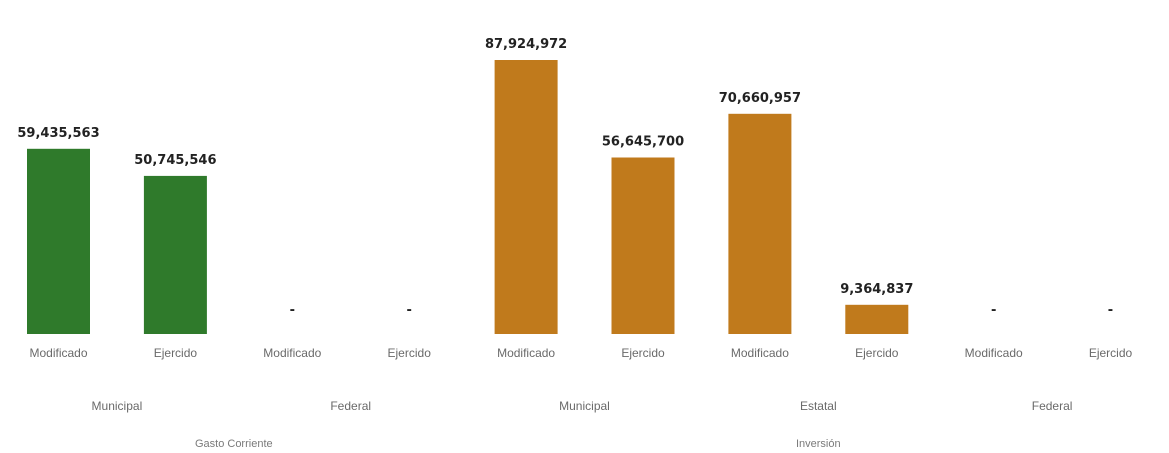  I want to click on data-label-4: 87,924,972, so click(526, 44).